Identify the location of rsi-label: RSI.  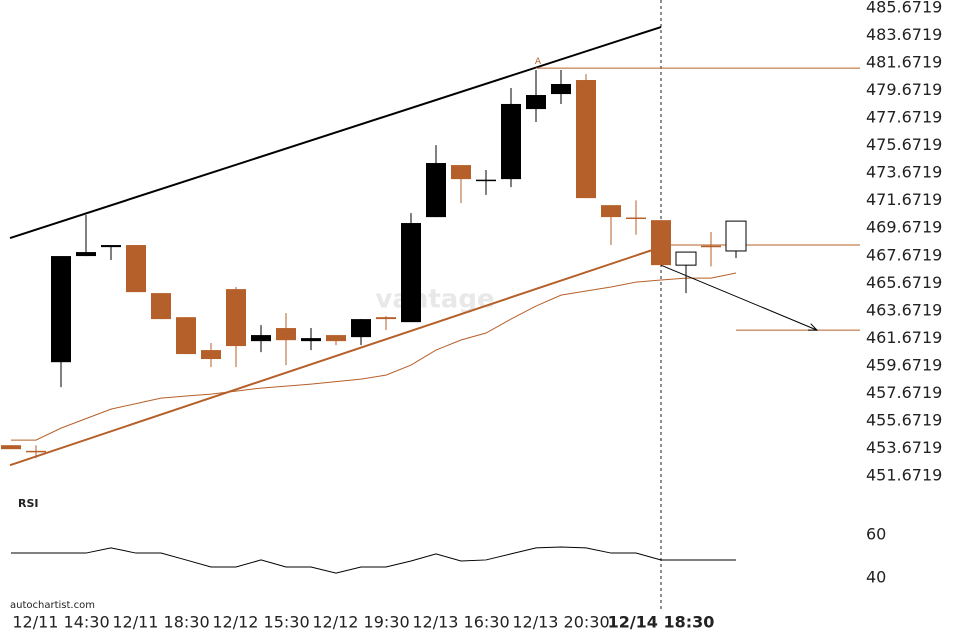
(28, 503).